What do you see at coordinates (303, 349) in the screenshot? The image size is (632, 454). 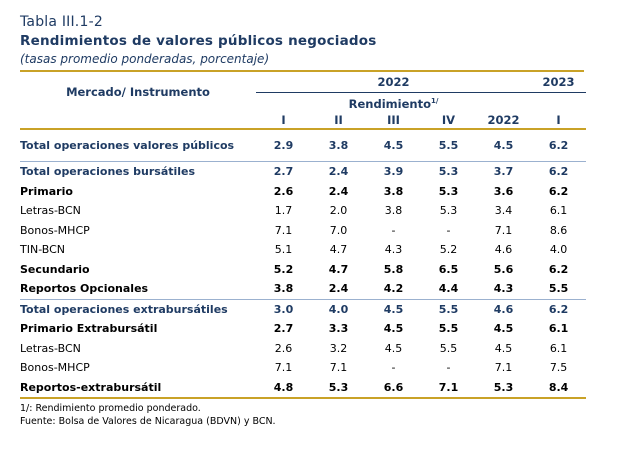 I see `table-row: Letras-BCN 2.6 3.2 4.5 5.5 4.5 6.1` at bounding box center [303, 349].